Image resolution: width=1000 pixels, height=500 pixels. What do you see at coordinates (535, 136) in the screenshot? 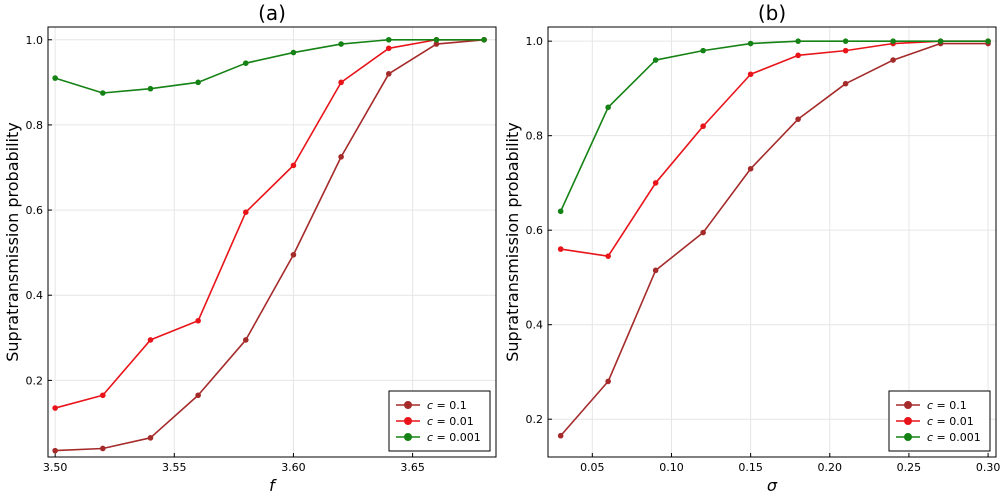
I see `panel-b-y-tick-label: 0.8` at bounding box center [535, 136].